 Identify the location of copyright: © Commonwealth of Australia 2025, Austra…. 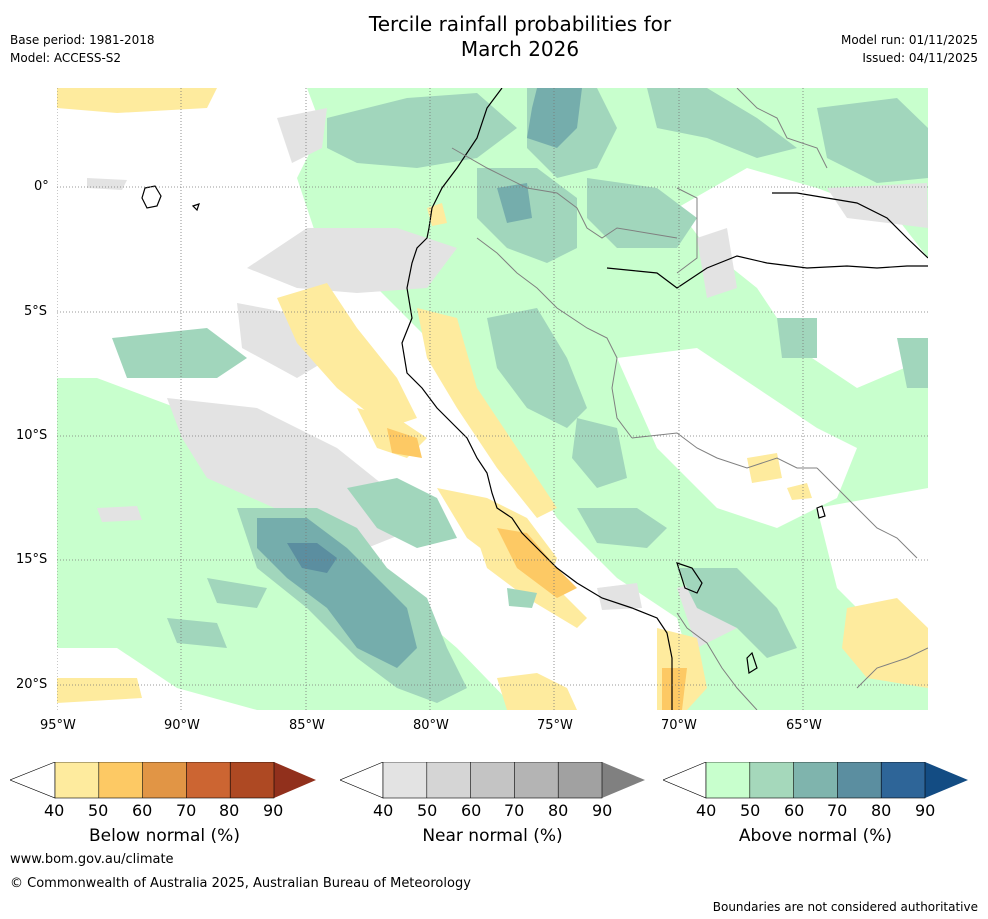
(240, 883).